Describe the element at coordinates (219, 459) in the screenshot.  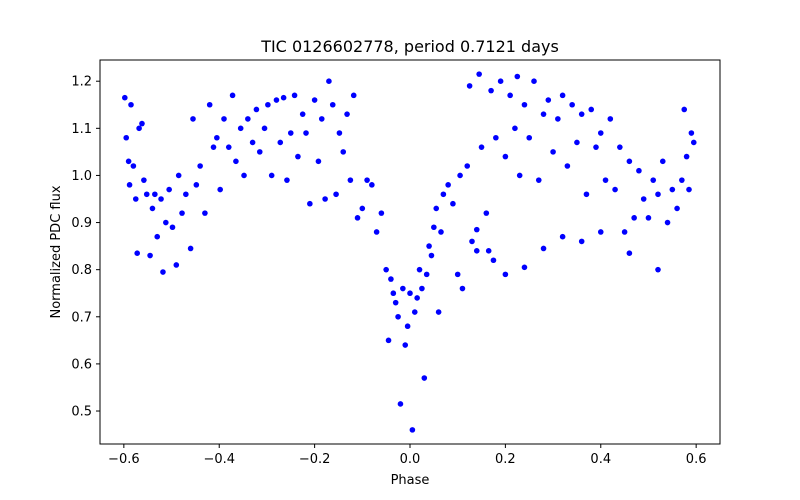
I see `x-tick-label: −0.4` at that location.